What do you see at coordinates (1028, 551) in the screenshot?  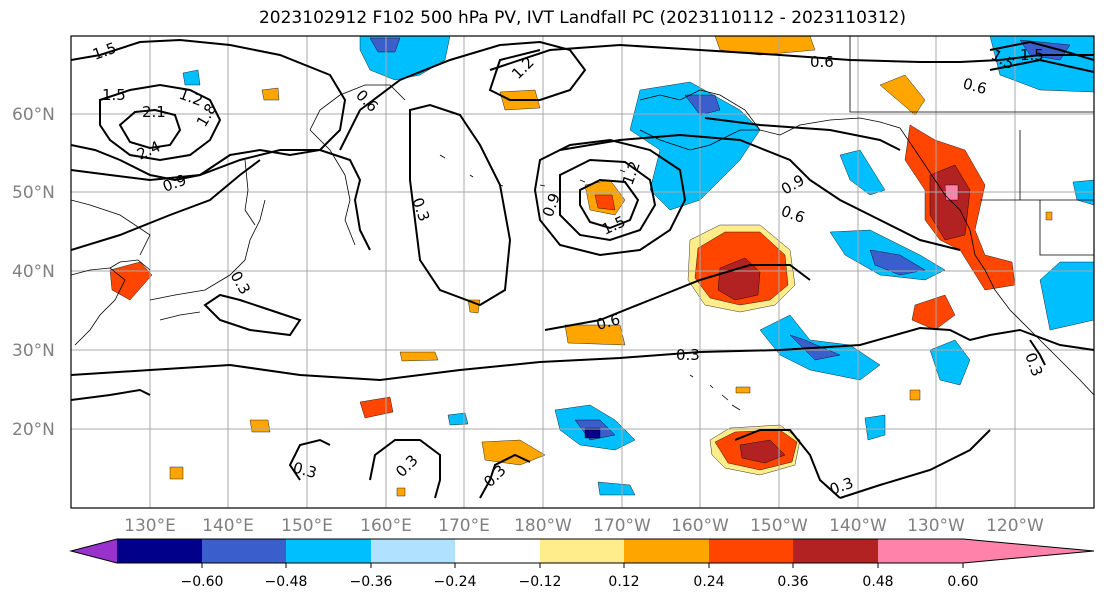 I see `colorbar-extend-max` at bounding box center [1028, 551].